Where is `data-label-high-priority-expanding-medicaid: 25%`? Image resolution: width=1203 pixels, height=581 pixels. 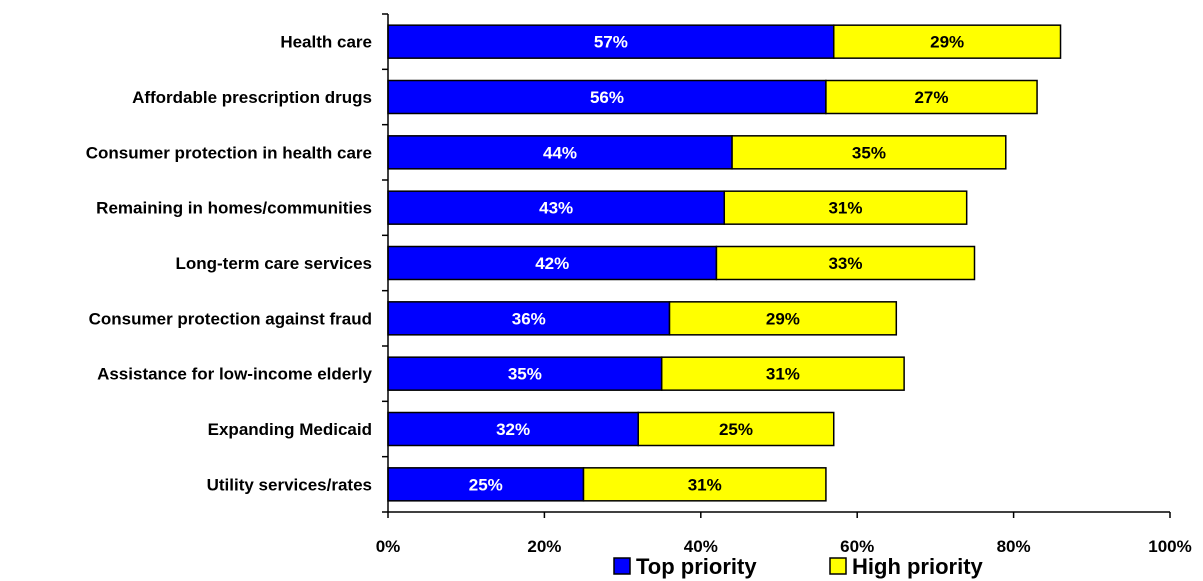 data-label-high-priority-expanding-medicaid: 25% is located at coordinates (736, 429).